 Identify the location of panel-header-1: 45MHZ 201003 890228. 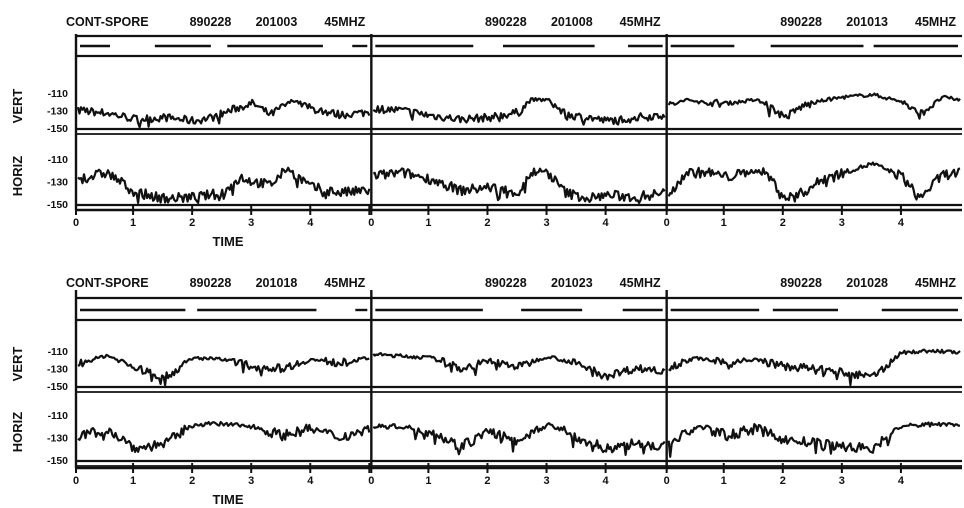
(278, 22).